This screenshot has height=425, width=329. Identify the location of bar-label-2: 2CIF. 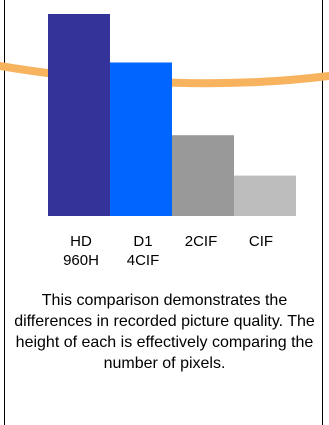
(201, 241).